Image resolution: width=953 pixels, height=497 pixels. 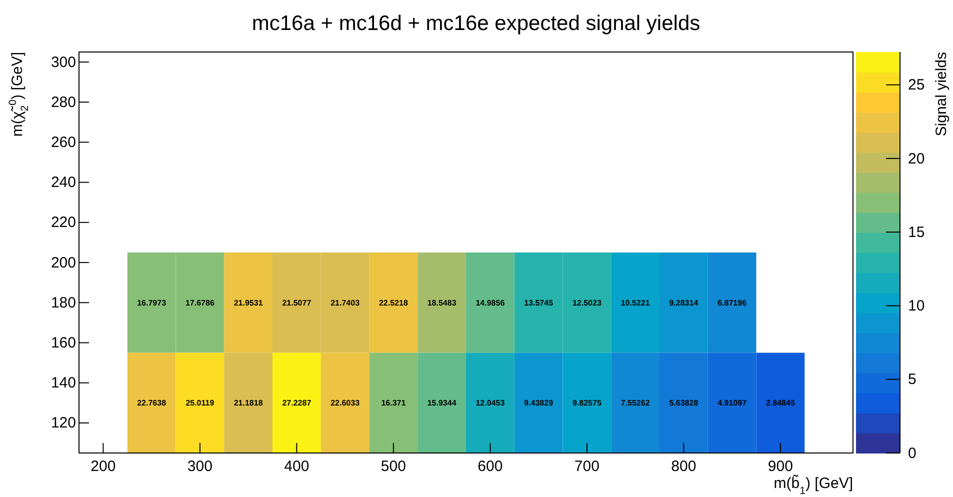 I want to click on chart-title: mc16a + mc16d + mc16e expected signal yields, so click(x=476, y=23).